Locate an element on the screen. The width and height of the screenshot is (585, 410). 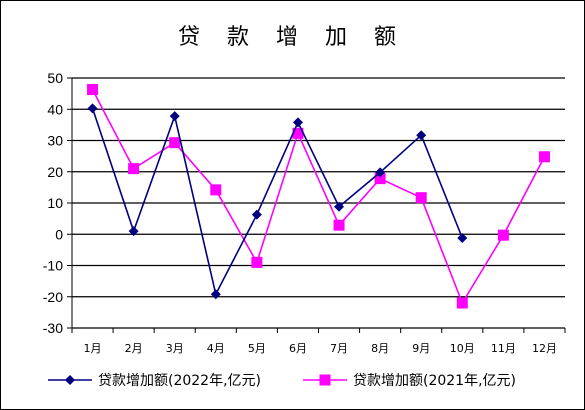
y-tick-label: 50 is located at coordinates (55, 78).